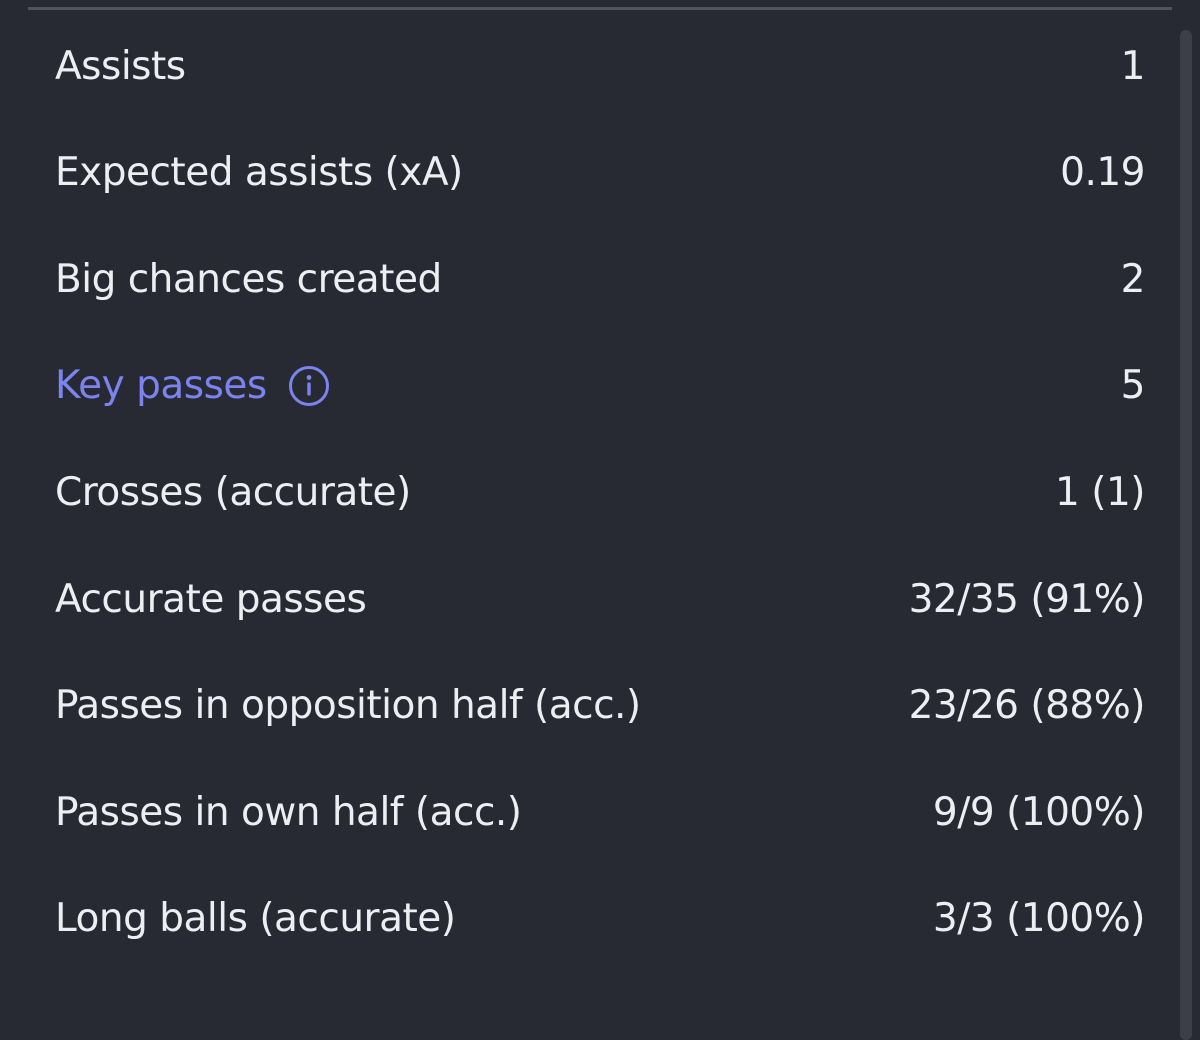  What do you see at coordinates (161, 386) in the screenshot?
I see `label-text: Key passes` at bounding box center [161, 386].